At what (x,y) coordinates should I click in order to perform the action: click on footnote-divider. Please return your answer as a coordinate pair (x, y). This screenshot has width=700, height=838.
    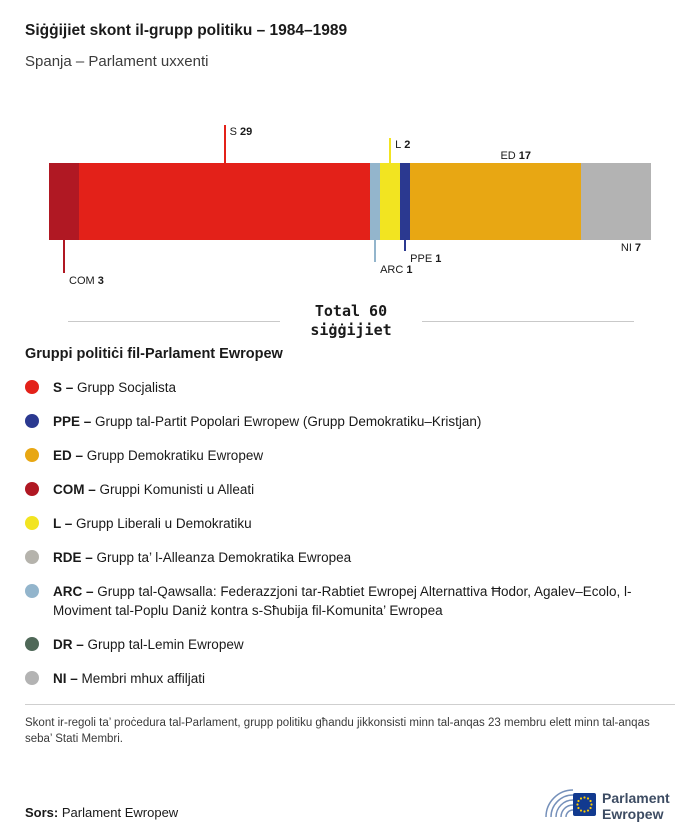
    Looking at the image, I should click on (350, 704).